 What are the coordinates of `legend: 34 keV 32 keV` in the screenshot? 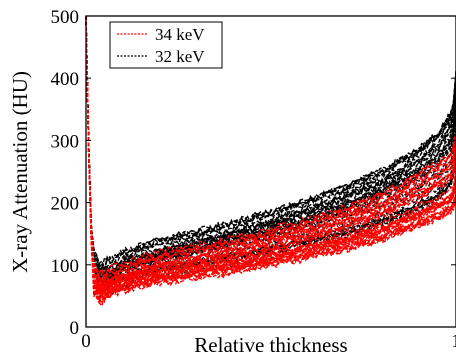 It's located at (166, 45).